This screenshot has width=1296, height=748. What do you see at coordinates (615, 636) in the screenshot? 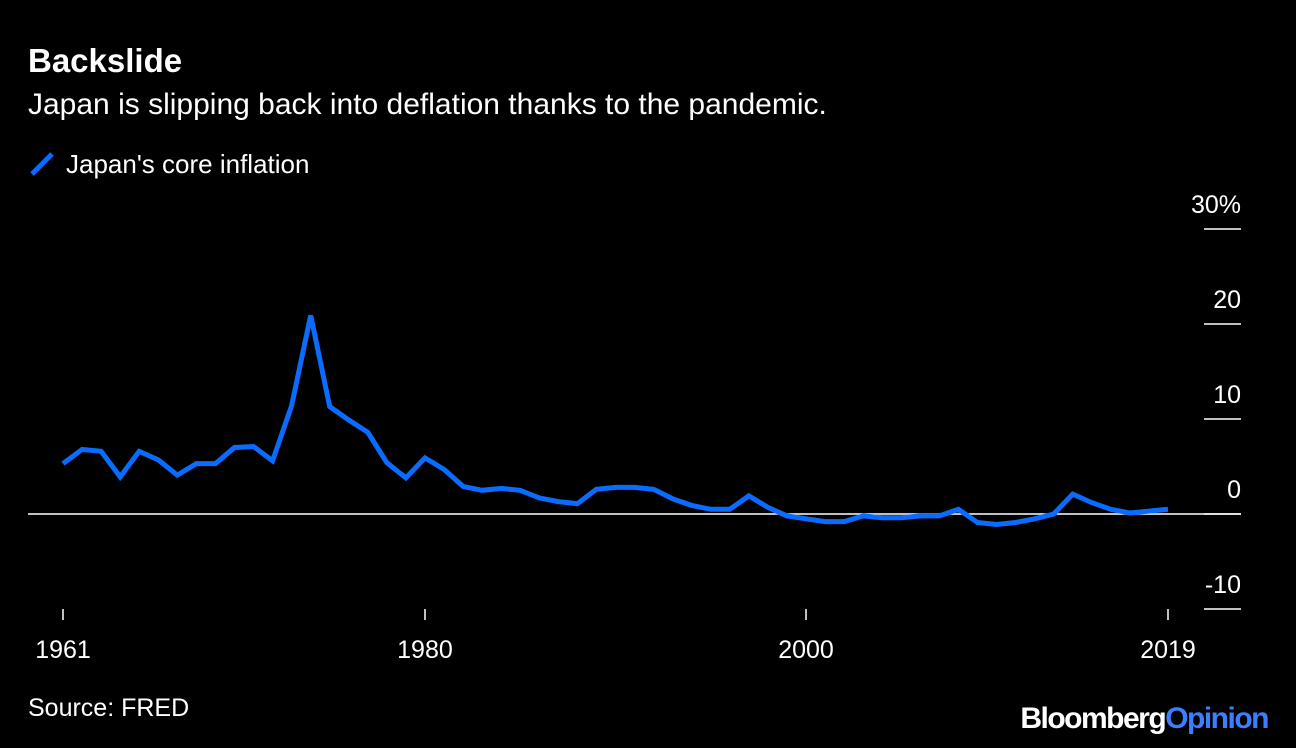
I see `x-axis: 1961 1980 2000 2019` at bounding box center [615, 636].